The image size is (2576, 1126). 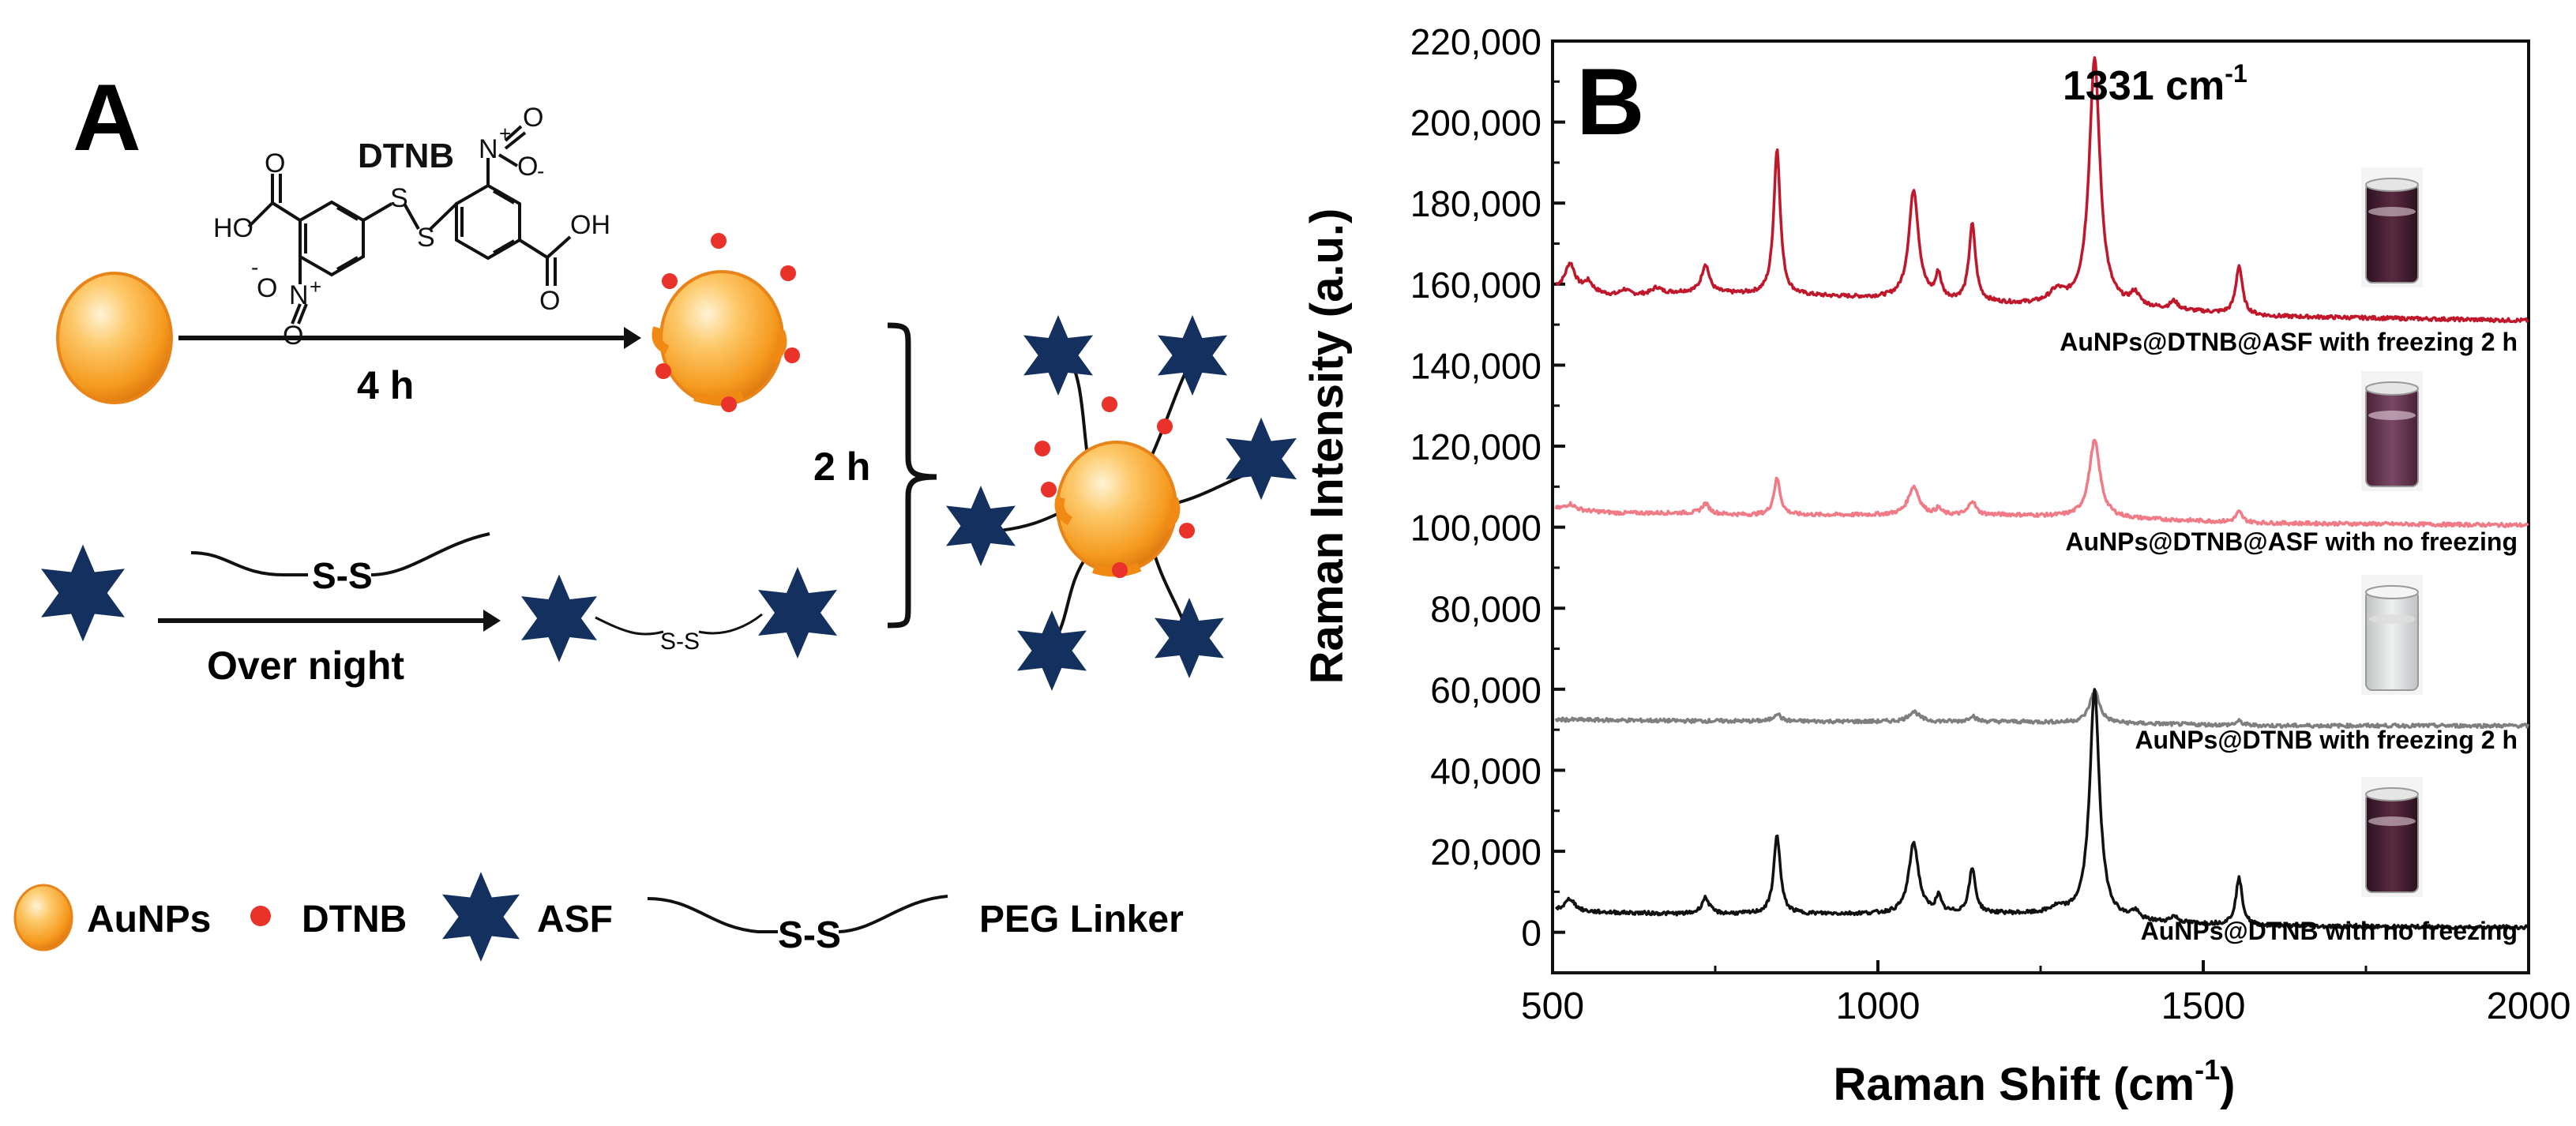 I want to click on atom-minus-right: -, so click(x=540, y=171).